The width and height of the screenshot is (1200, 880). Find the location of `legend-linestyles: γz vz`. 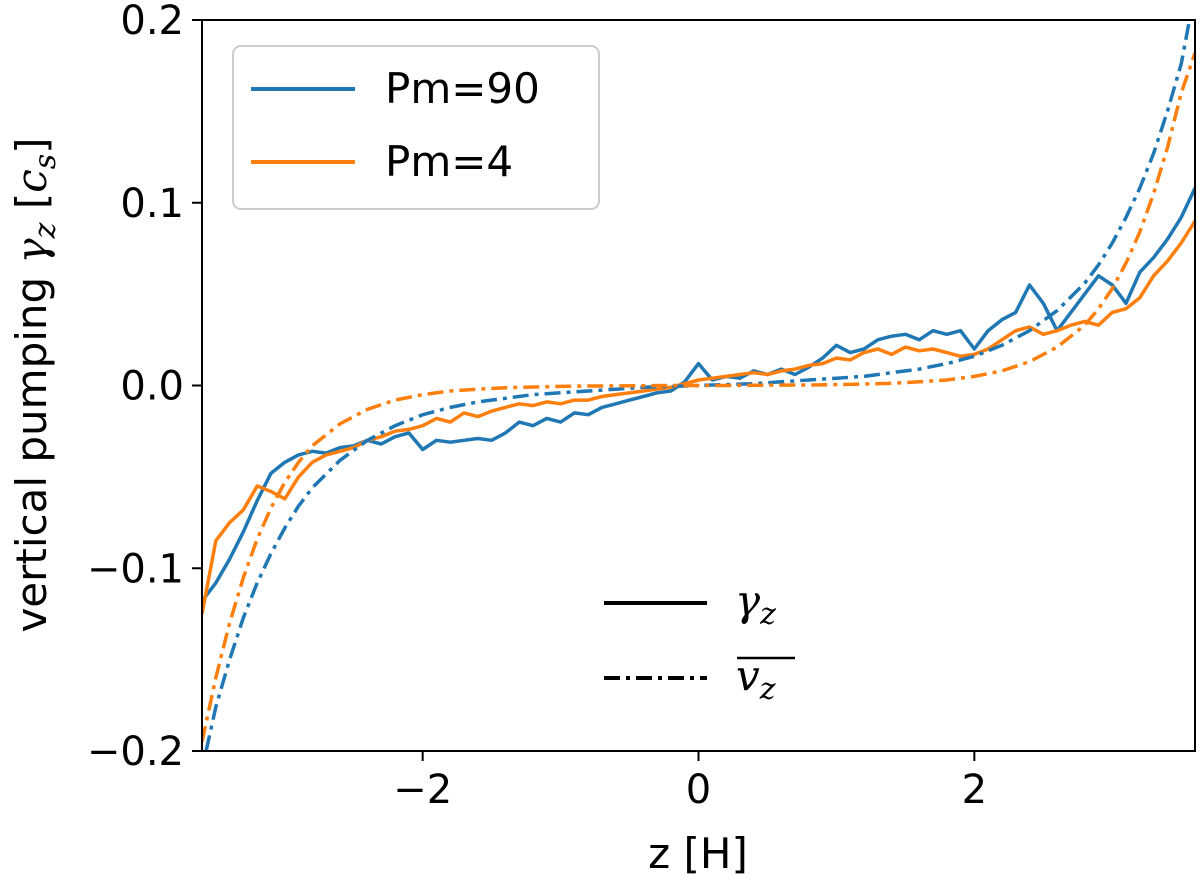

legend-linestyles: γz vz is located at coordinates (699, 641).